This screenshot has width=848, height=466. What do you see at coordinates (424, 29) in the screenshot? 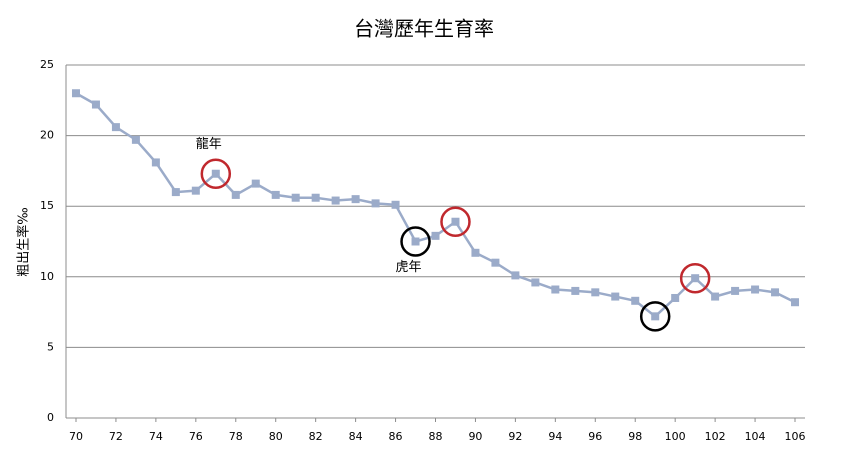
I see `chart-title: 台灣歷年生育率` at bounding box center [424, 29].